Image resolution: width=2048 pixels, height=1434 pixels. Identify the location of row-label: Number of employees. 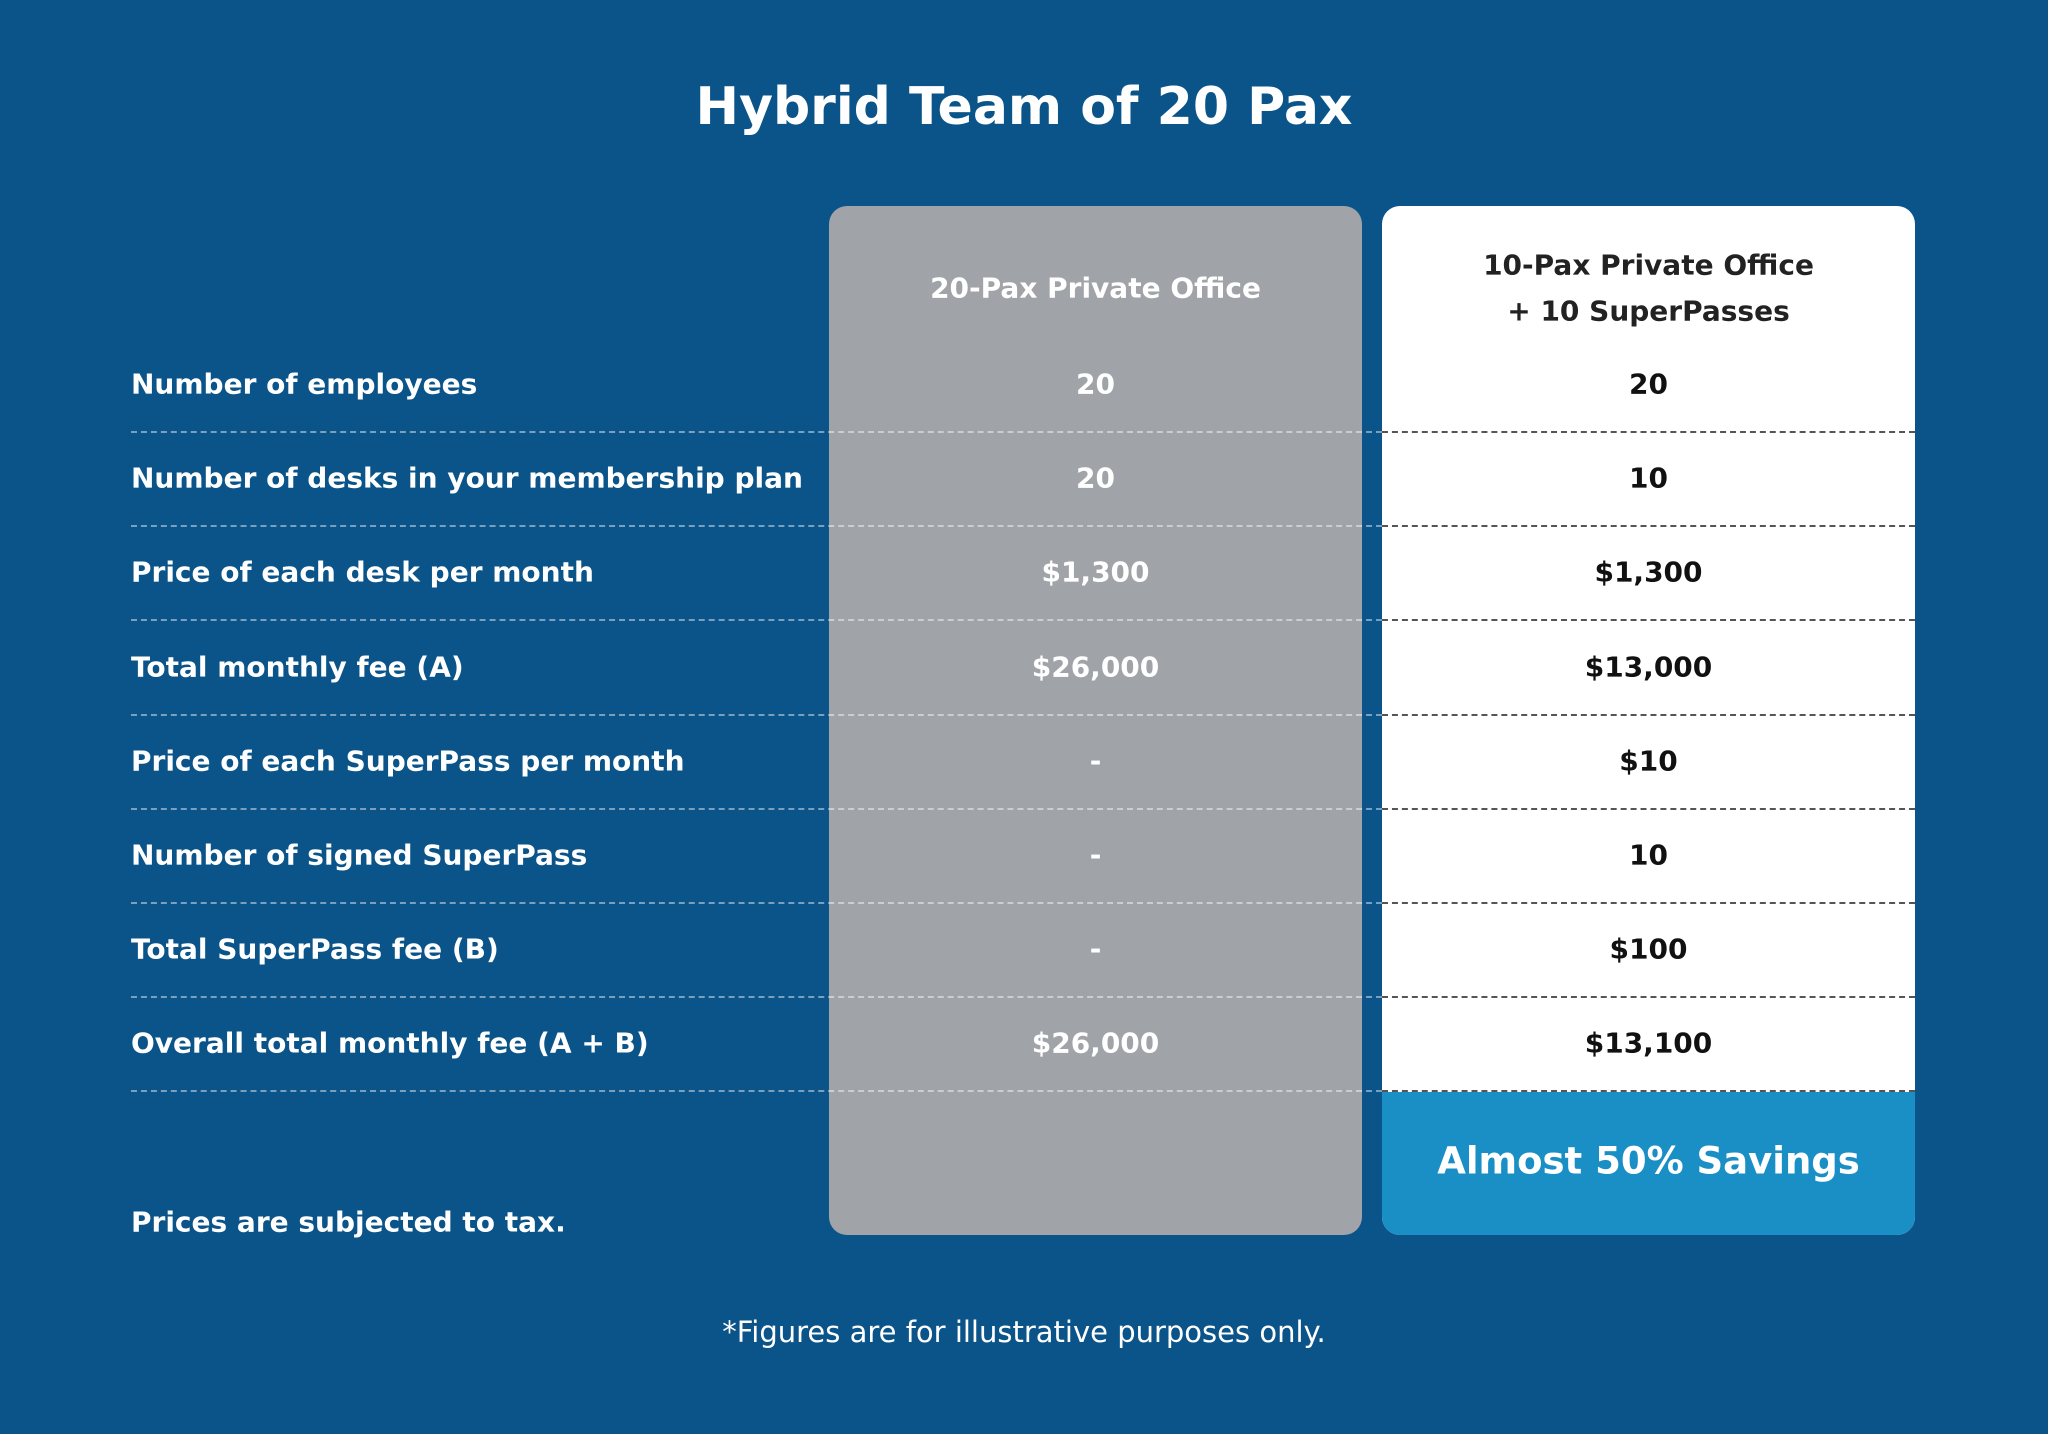
(304, 384).